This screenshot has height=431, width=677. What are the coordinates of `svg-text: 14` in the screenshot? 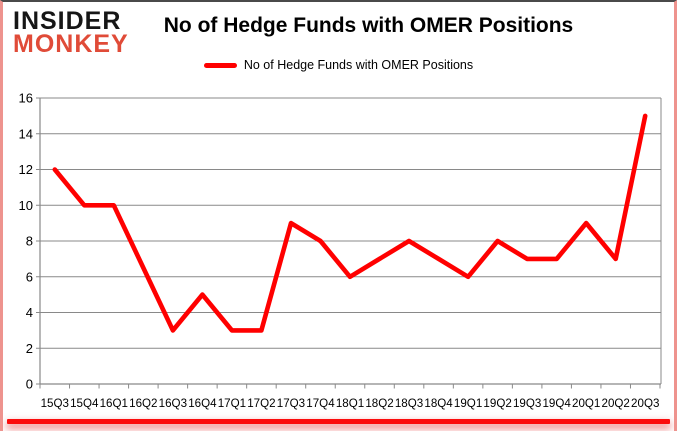 It's located at (26, 133).